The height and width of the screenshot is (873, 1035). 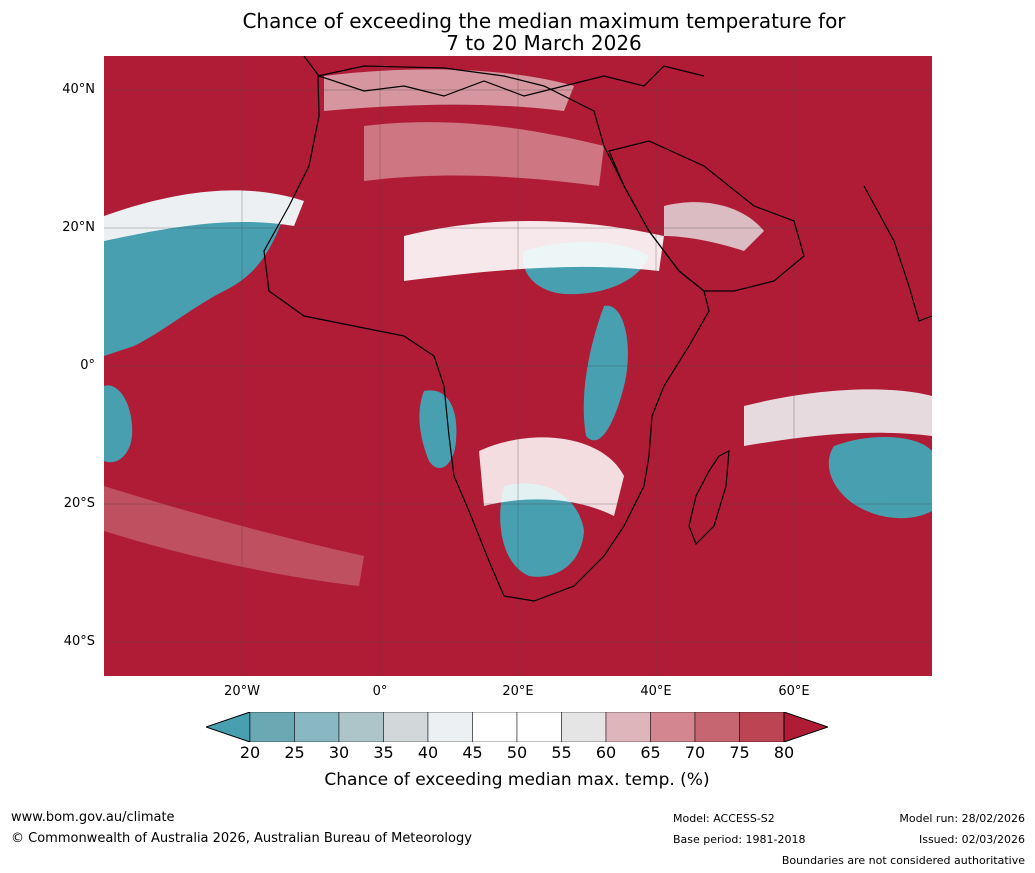 I want to click on cool-region-east-africa, so click(x=605, y=373).